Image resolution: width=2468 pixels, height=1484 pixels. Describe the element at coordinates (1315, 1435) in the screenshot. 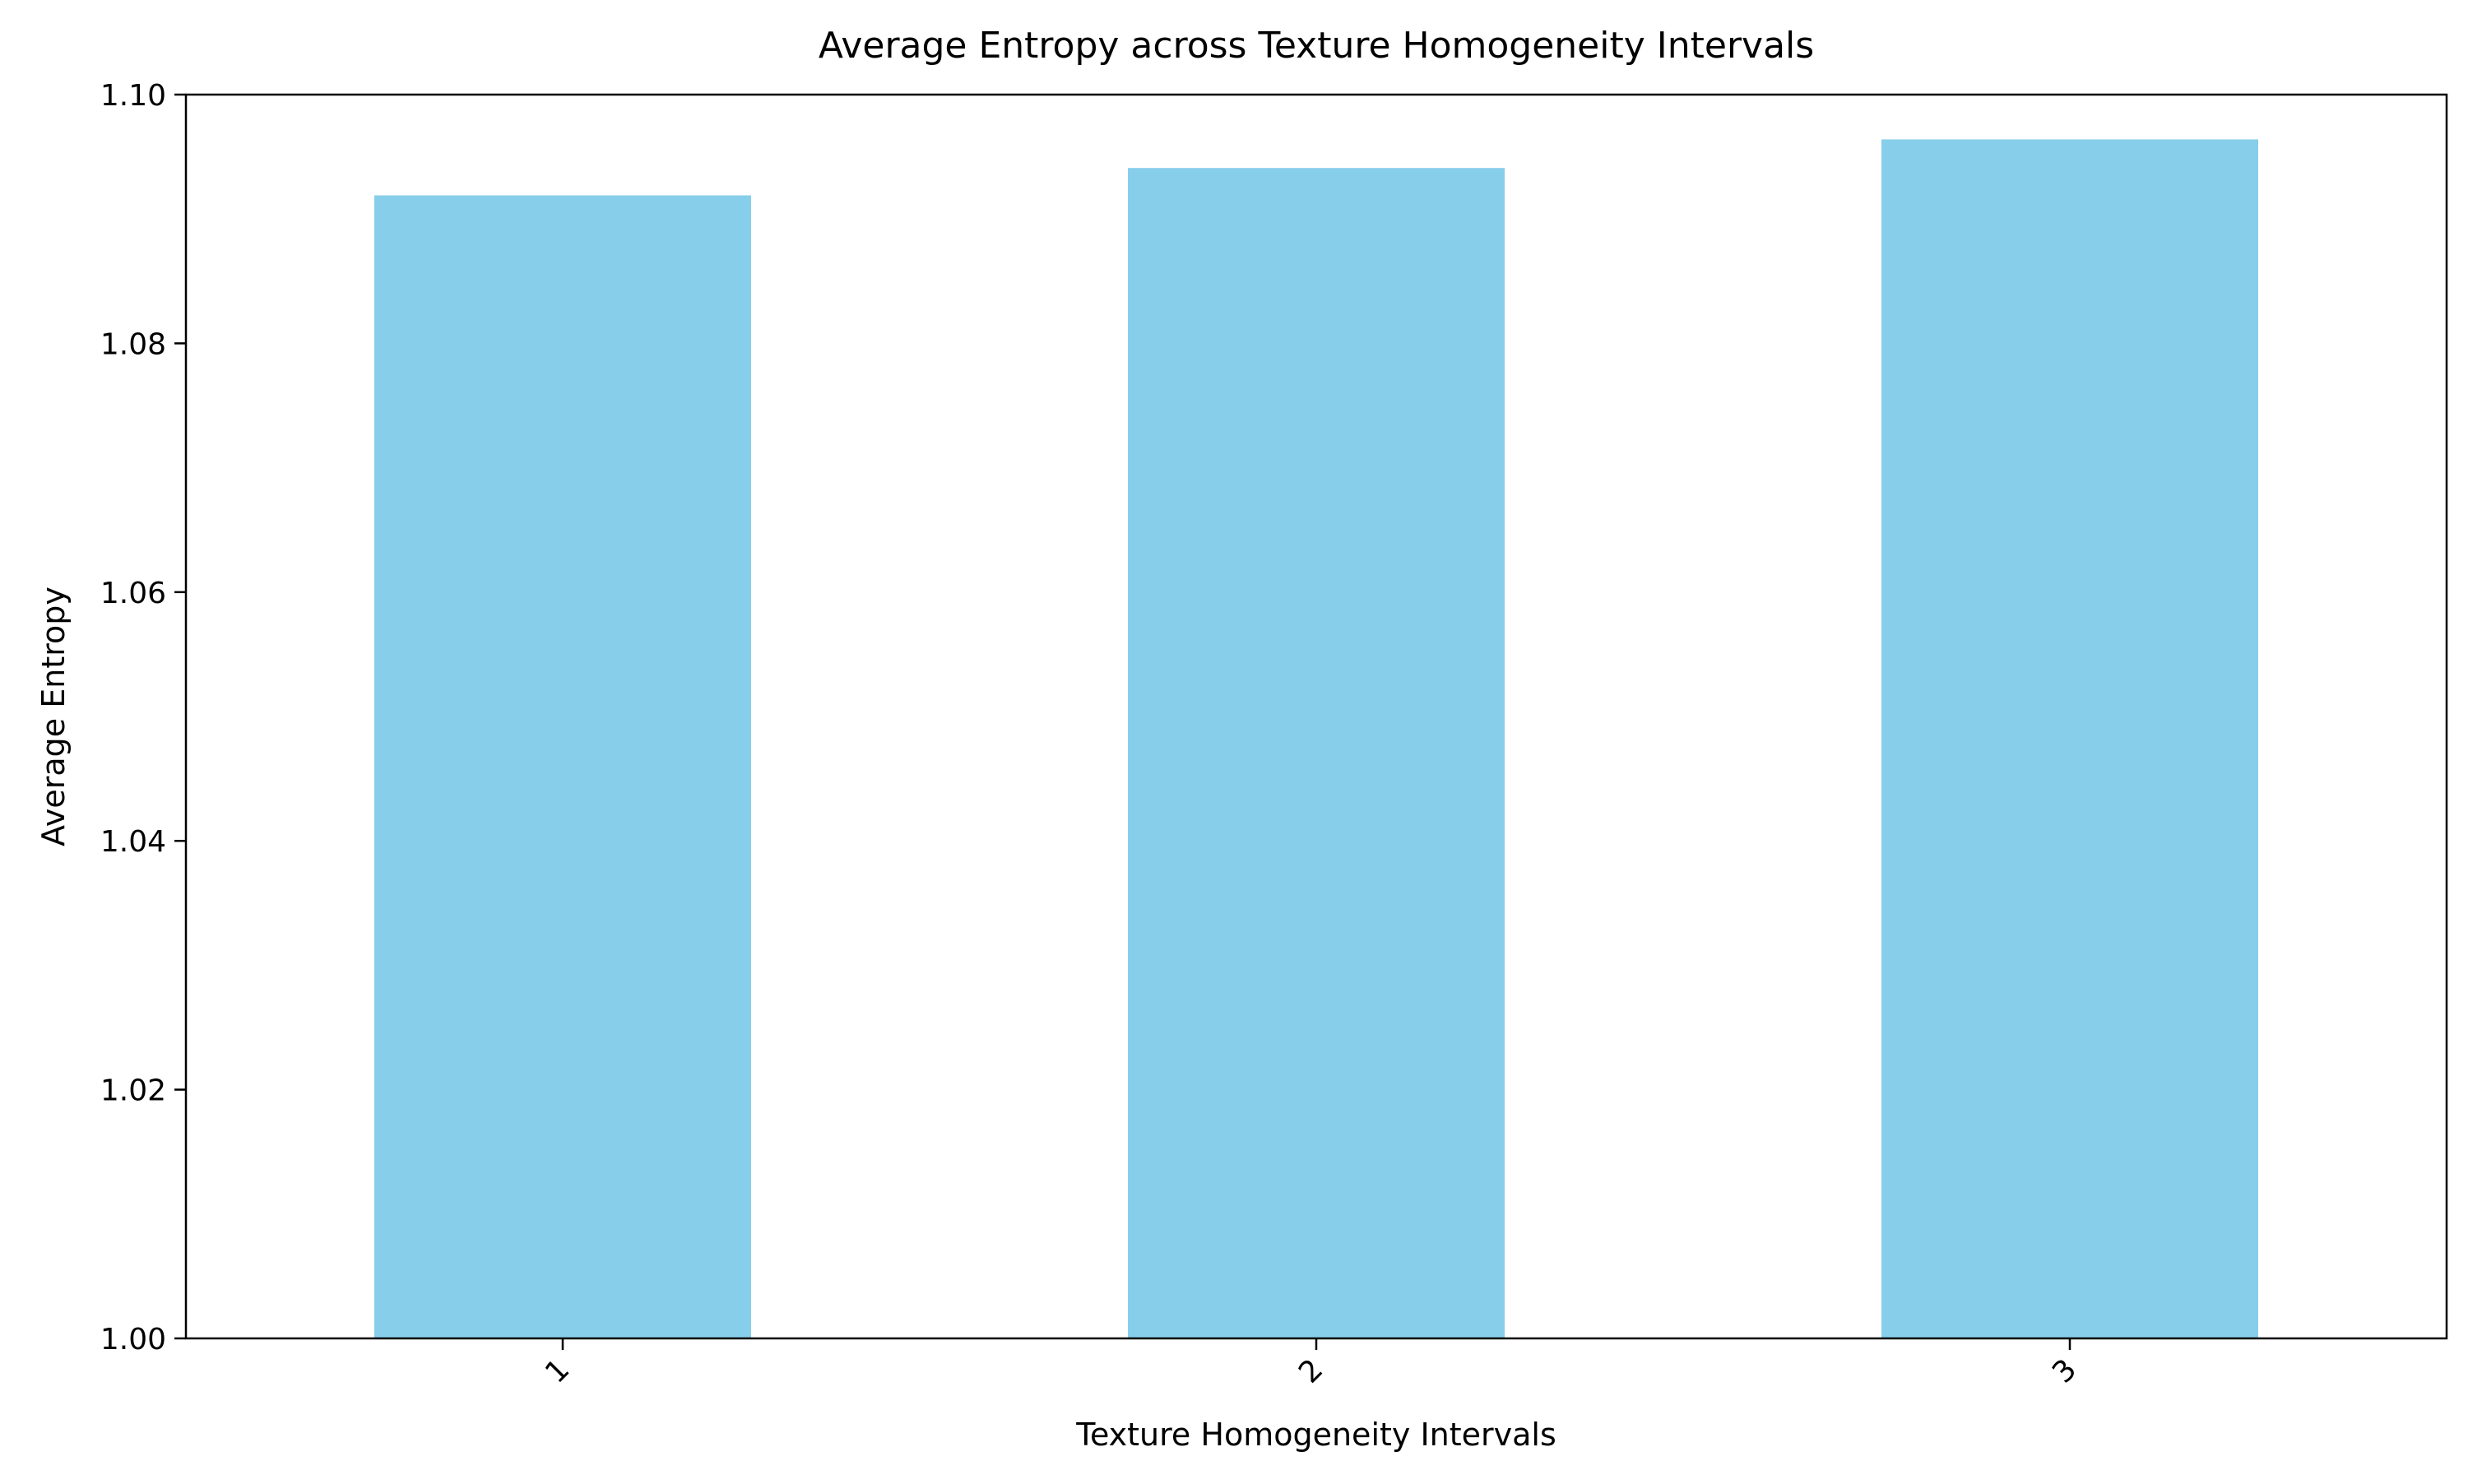

I see `x-axis-label: Texture Homogeneity Intervals` at that location.